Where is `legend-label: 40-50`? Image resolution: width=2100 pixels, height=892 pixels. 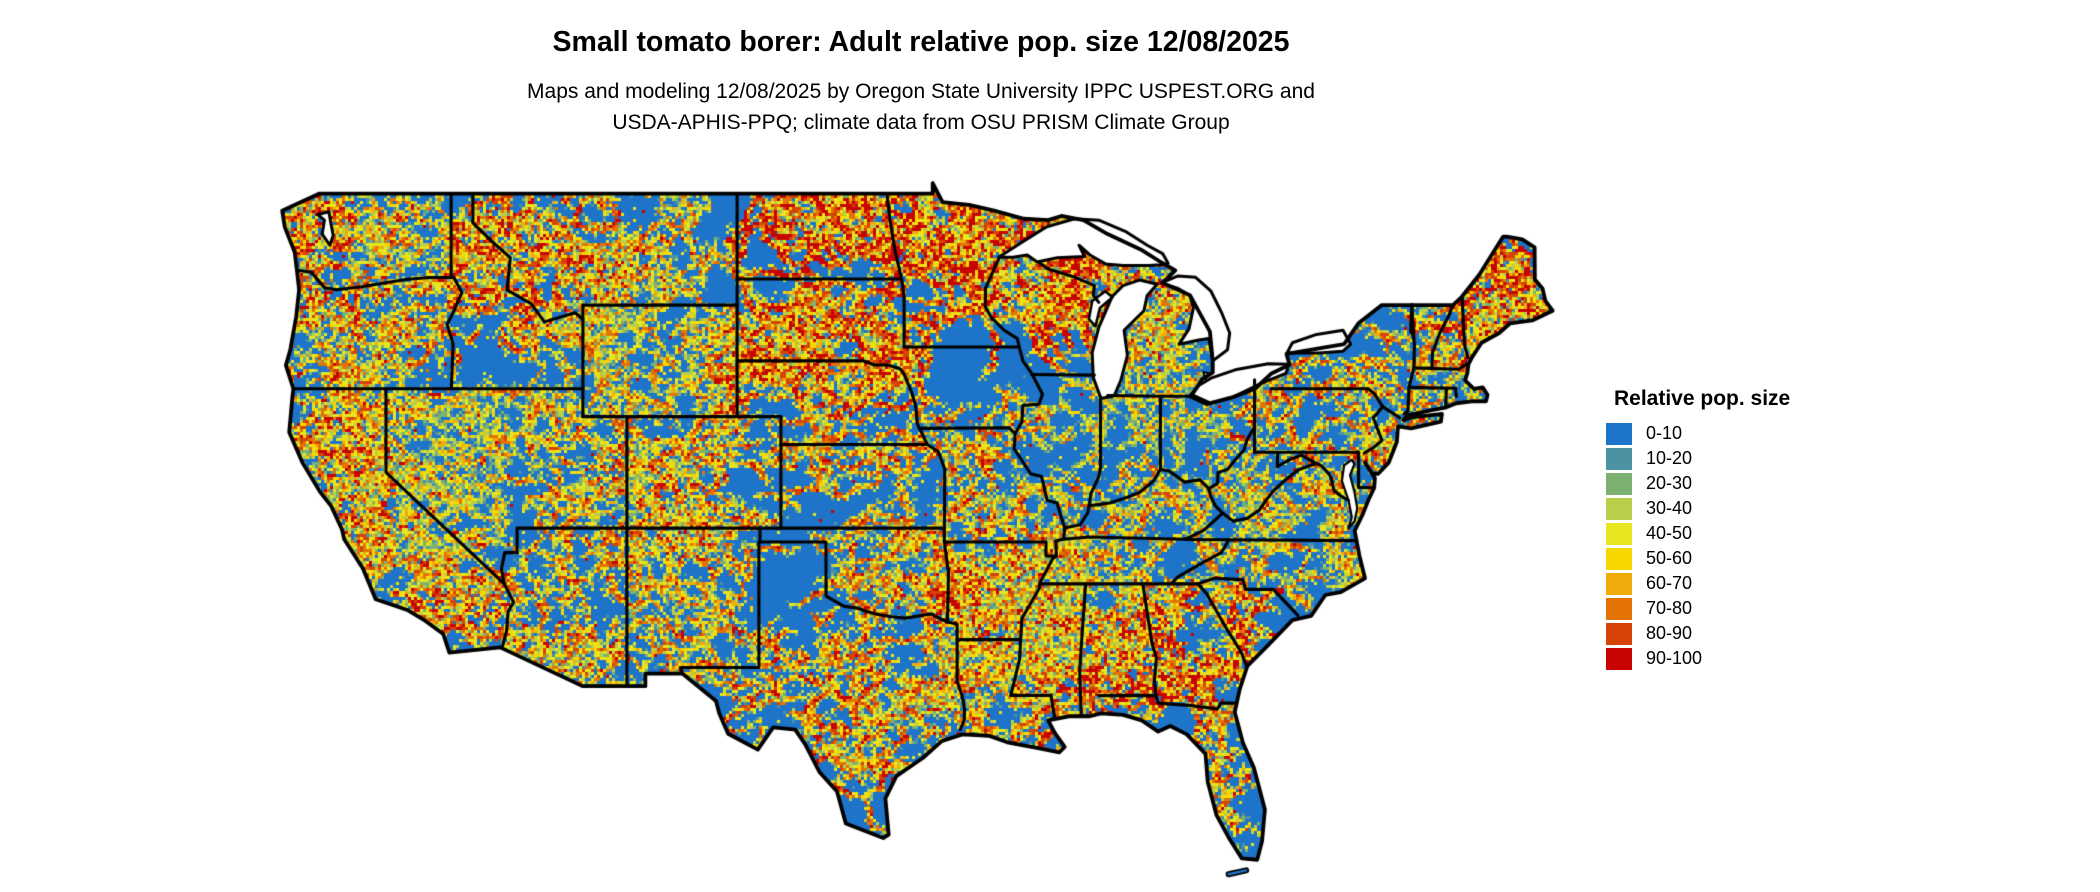 legend-label: 40-50 is located at coordinates (1669, 533).